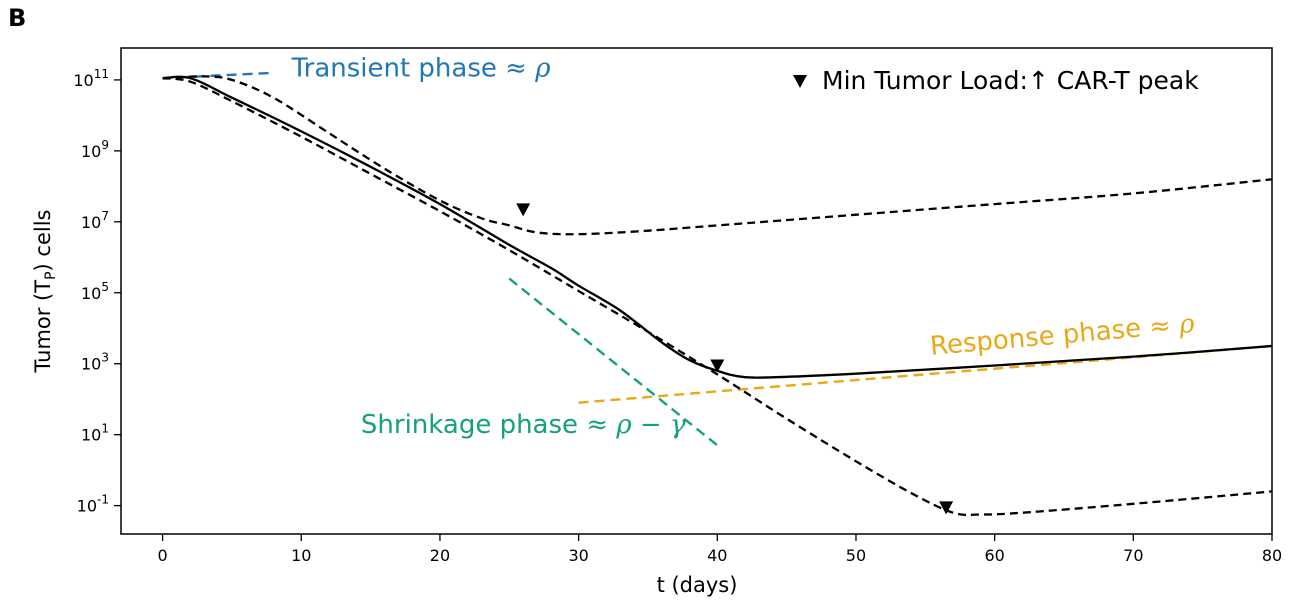 The width and height of the screenshot is (1301, 602). I want to click on y-tick-label: 10⁷, so click(95, 220).